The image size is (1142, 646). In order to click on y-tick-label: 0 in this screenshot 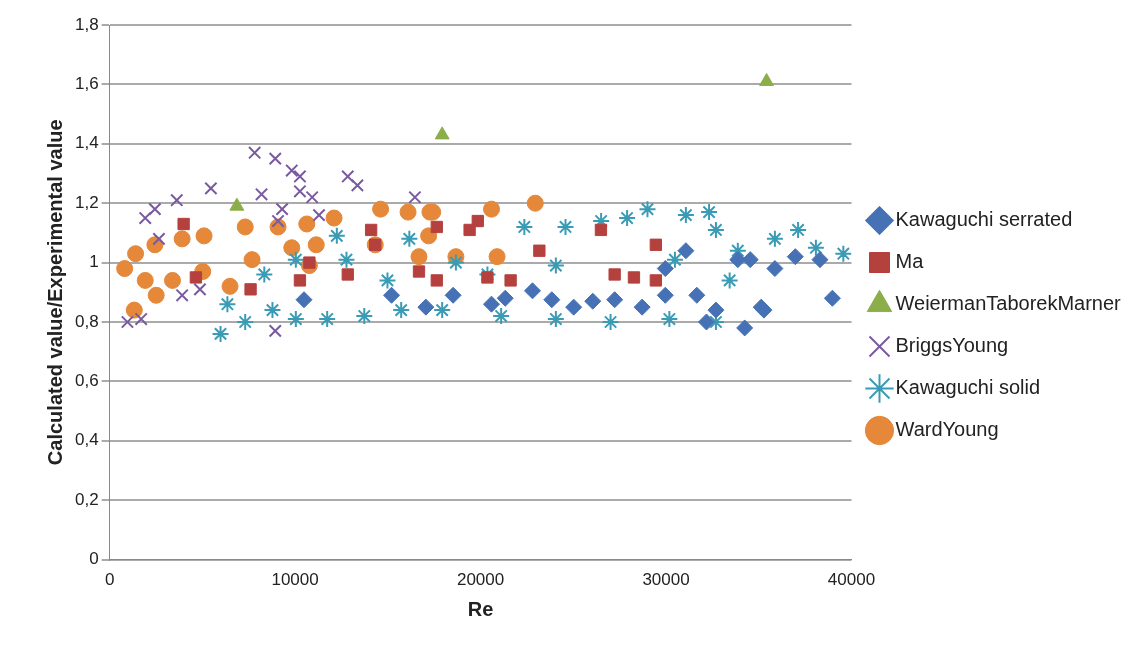, I will do `click(94, 559)`.